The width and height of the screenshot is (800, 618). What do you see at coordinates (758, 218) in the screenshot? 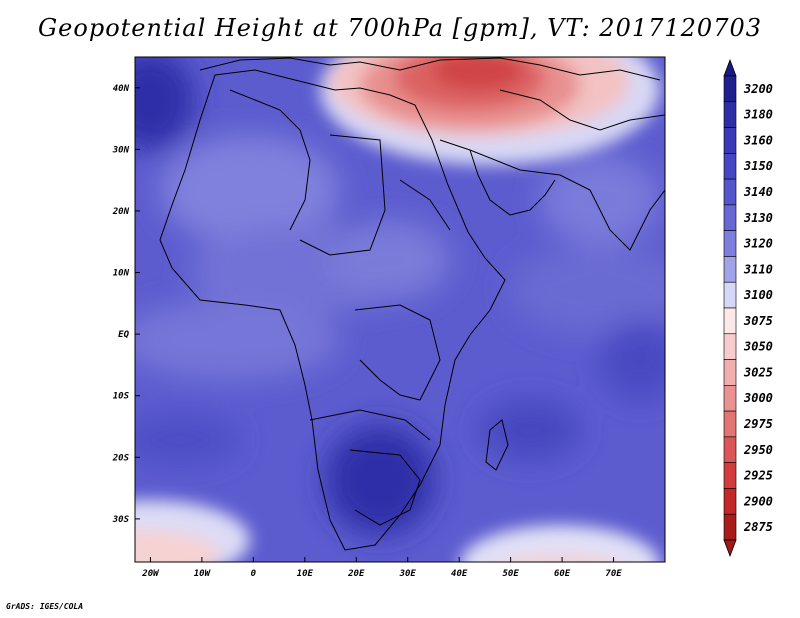
I see `colorbar-label: 3130` at bounding box center [758, 218].